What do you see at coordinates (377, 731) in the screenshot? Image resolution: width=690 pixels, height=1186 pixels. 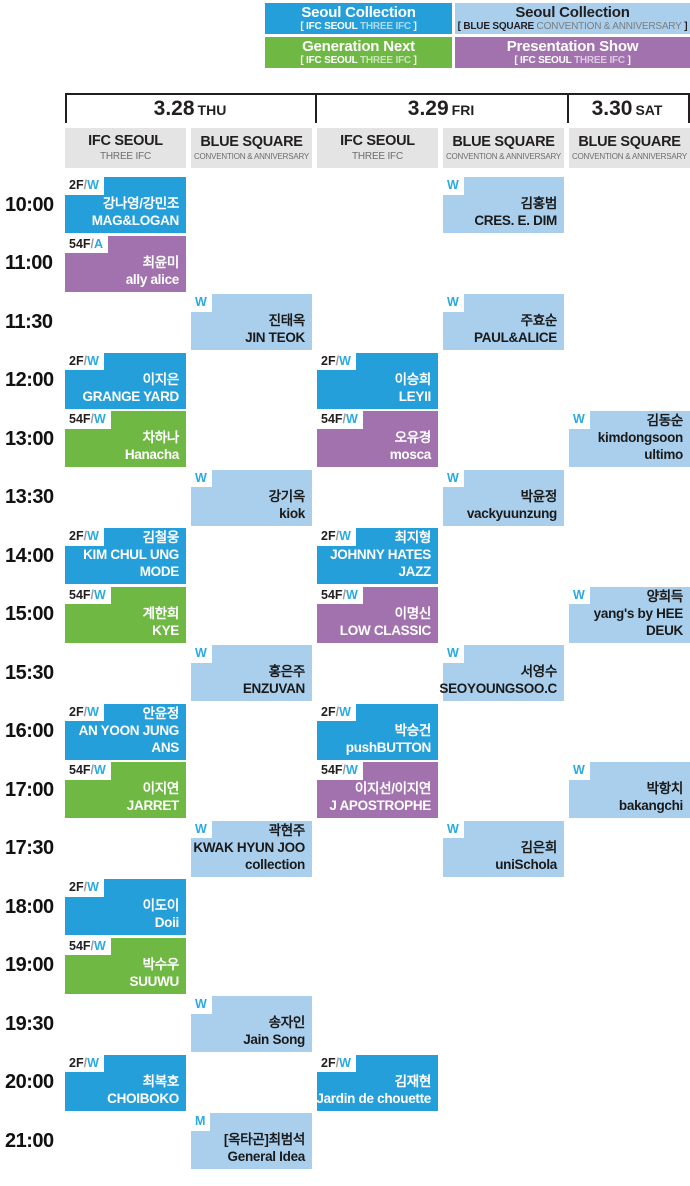 I see `event-box: 2F/W 박승건 pushBUTTON` at bounding box center [377, 731].